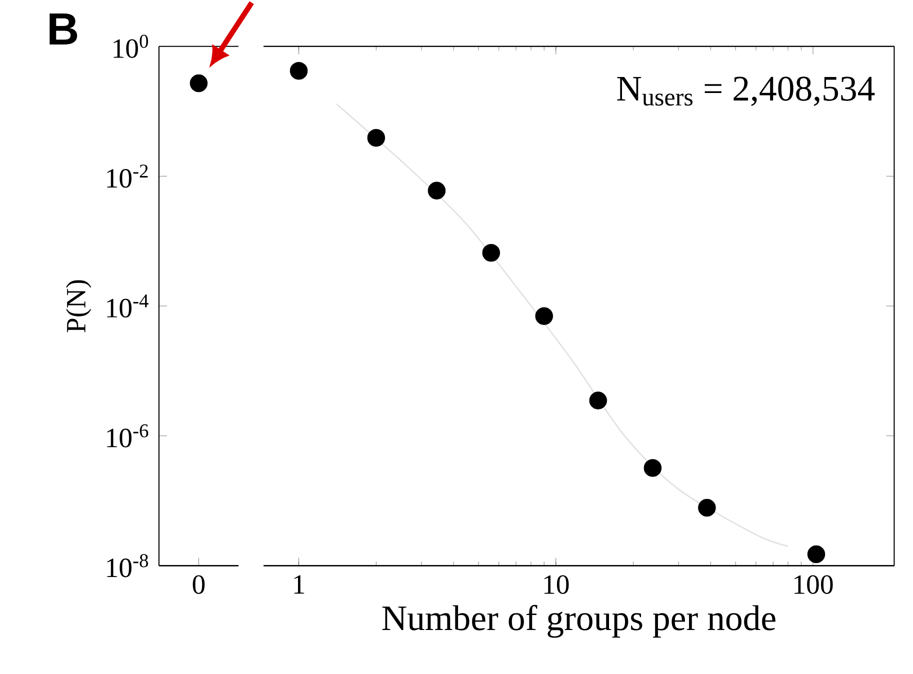 The height and width of the screenshot is (674, 913). Describe the element at coordinates (79, 306) in the screenshot. I see `y-axis-title: P(N)` at that location.